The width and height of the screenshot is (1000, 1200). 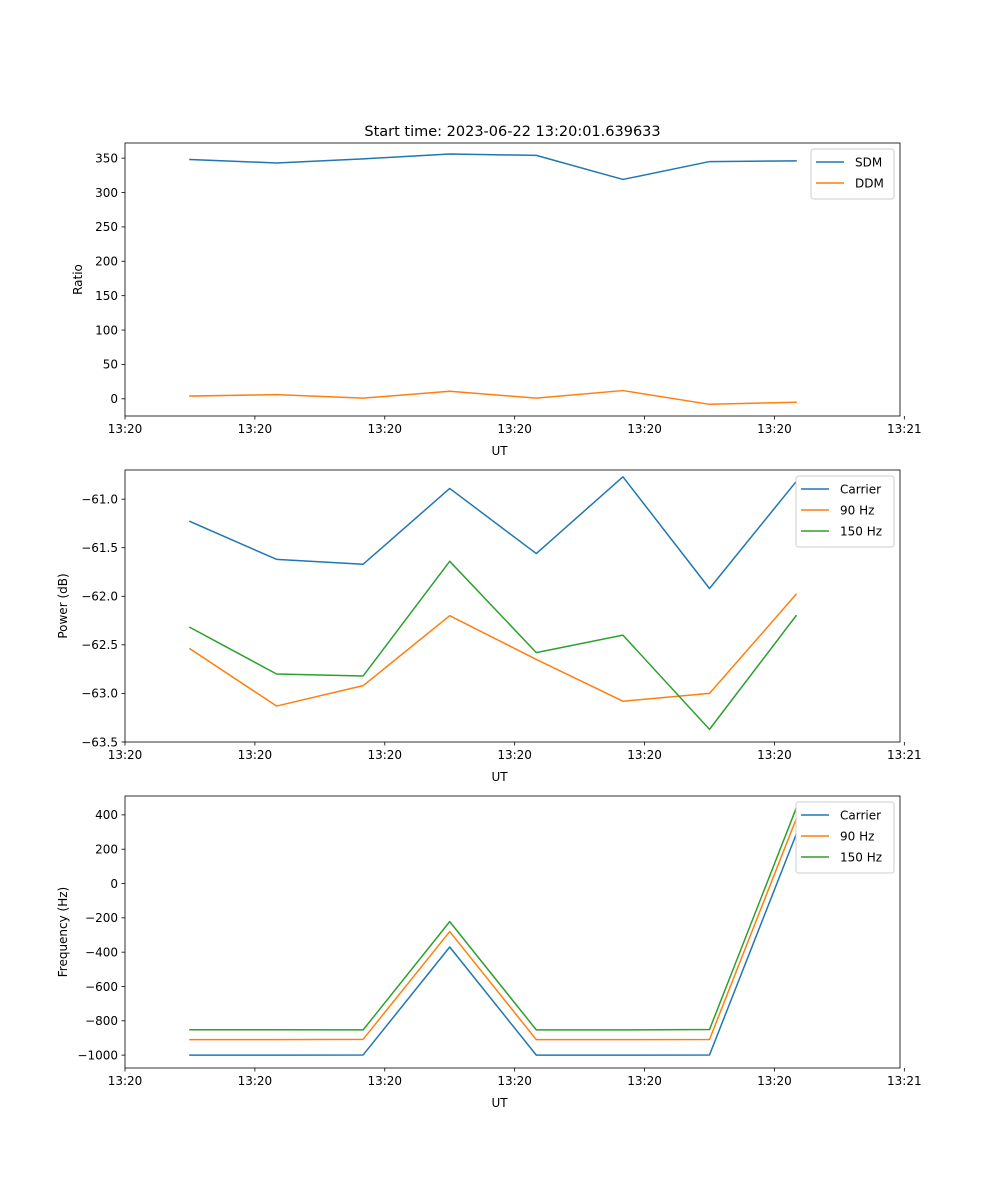 What do you see at coordinates (868, 163) in the screenshot?
I see `legend-label: SDM` at bounding box center [868, 163].